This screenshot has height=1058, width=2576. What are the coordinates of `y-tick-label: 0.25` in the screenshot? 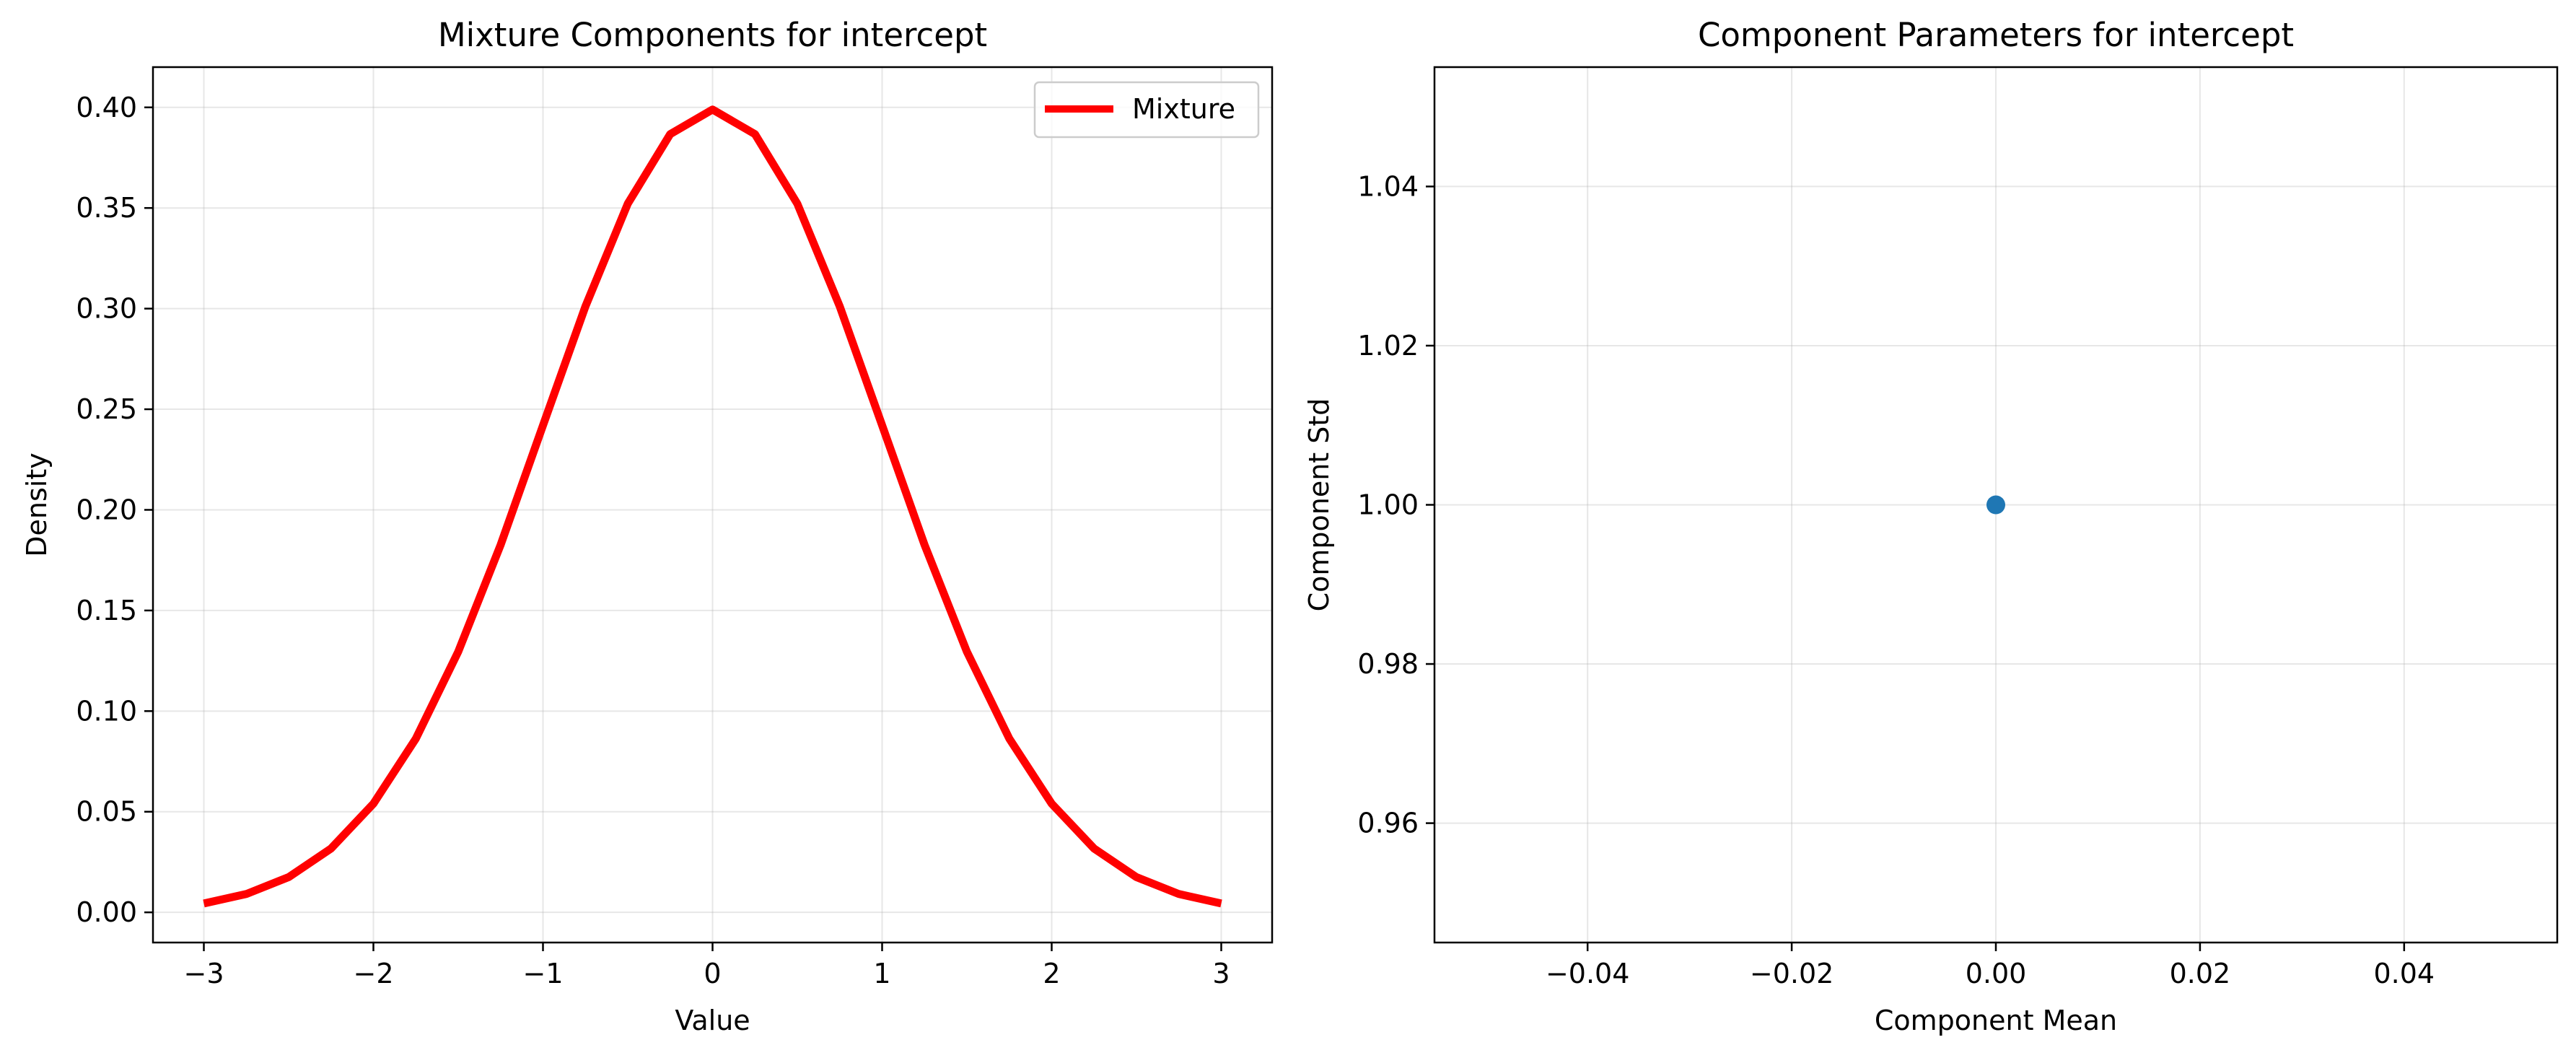 It's located at (107, 409).